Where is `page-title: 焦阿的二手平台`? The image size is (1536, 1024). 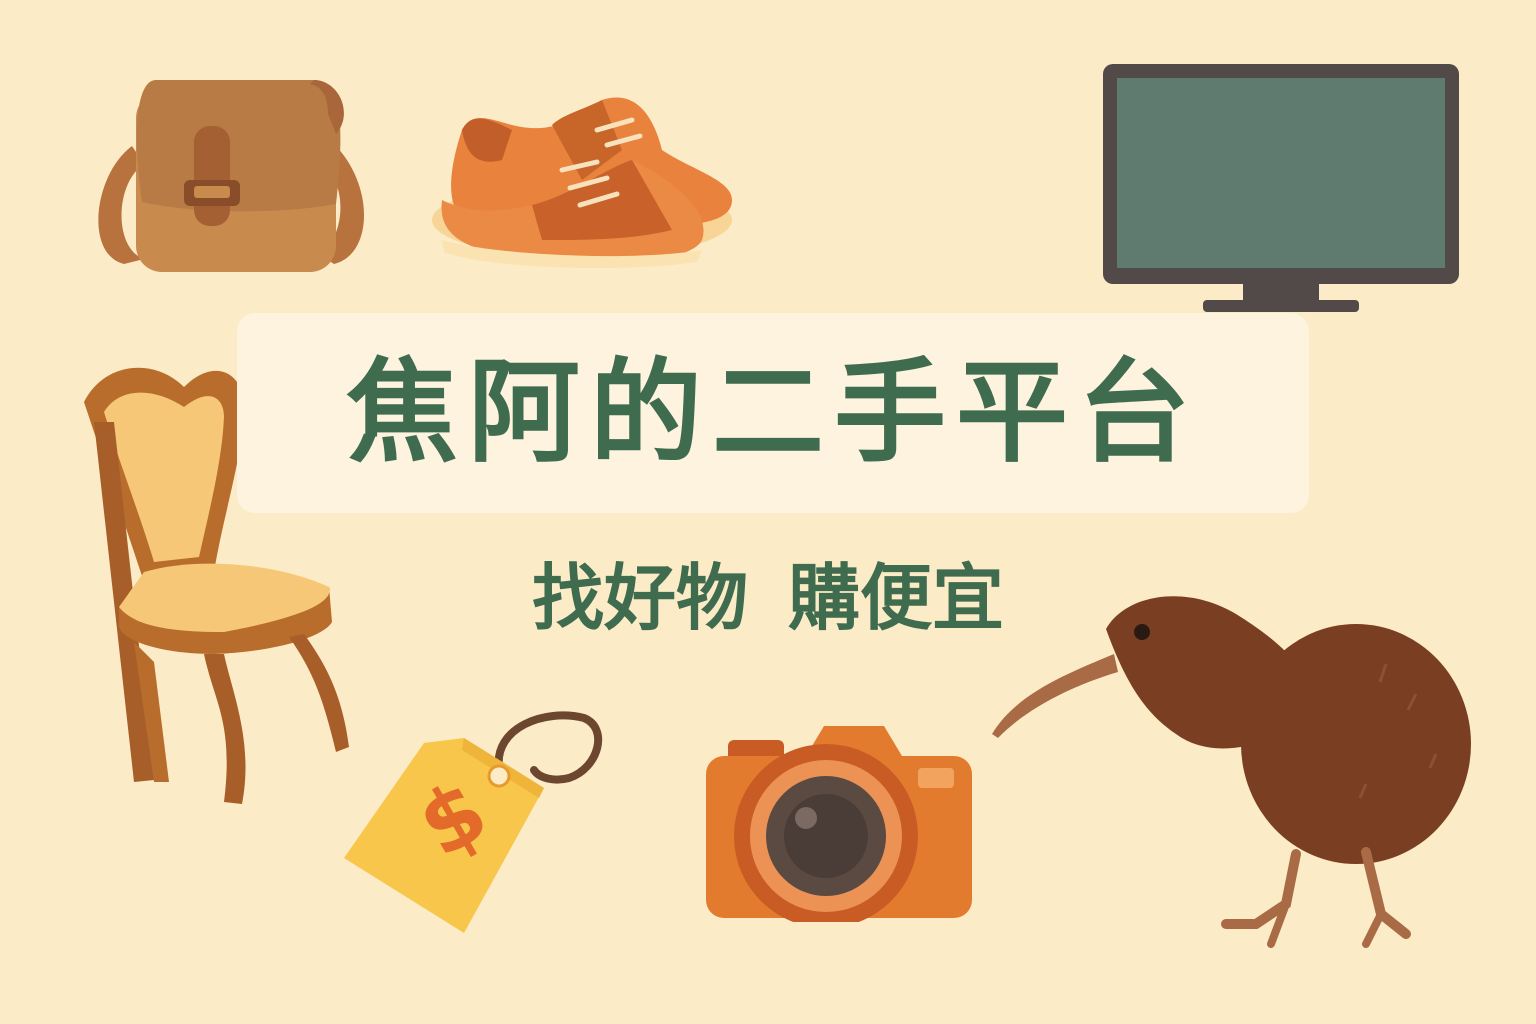 page-title: 焦阿的二手平台 is located at coordinates (773, 413).